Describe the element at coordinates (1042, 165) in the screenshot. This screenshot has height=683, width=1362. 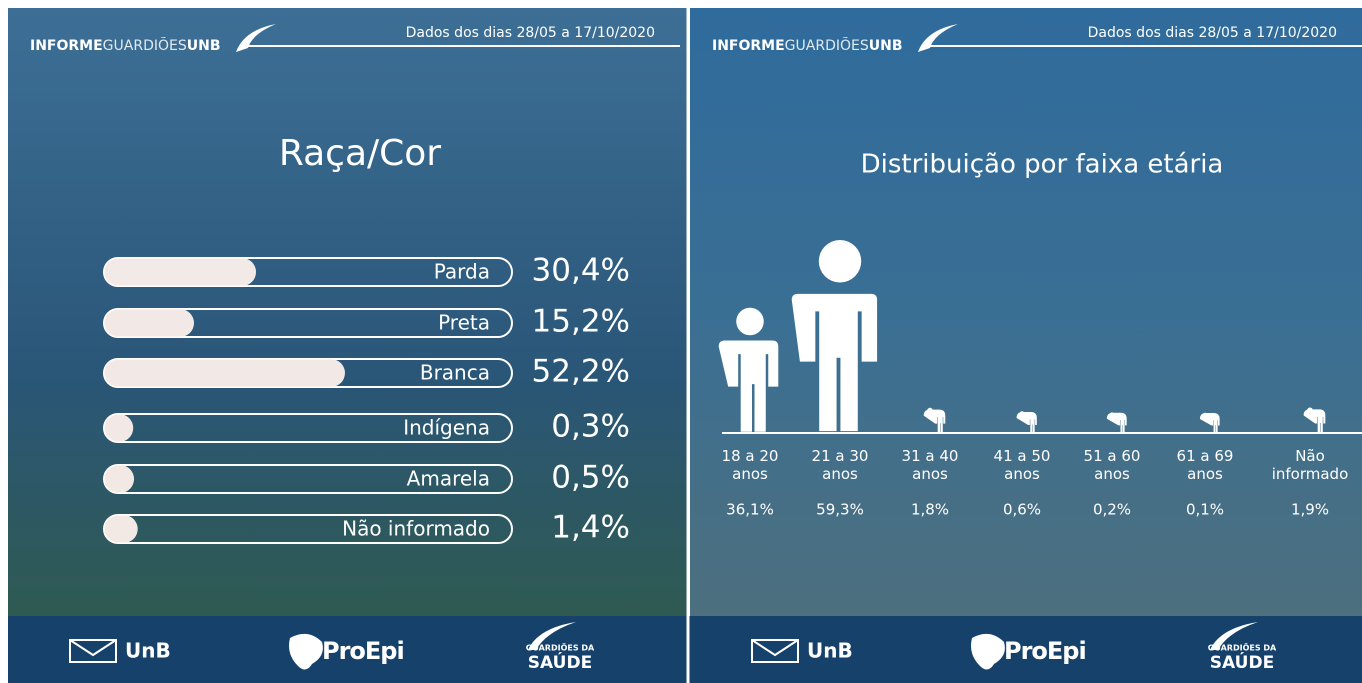
I see `chart-title: Distribuição por faixa etária` at that location.